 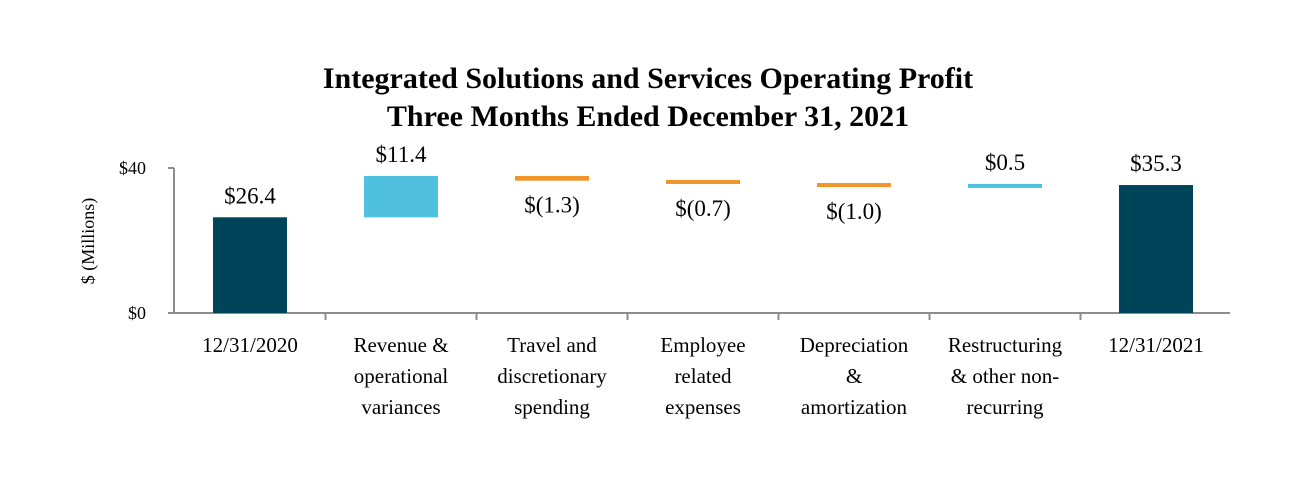 I want to click on category-label-7: 12/31/2021, so click(x=1156, y=345).